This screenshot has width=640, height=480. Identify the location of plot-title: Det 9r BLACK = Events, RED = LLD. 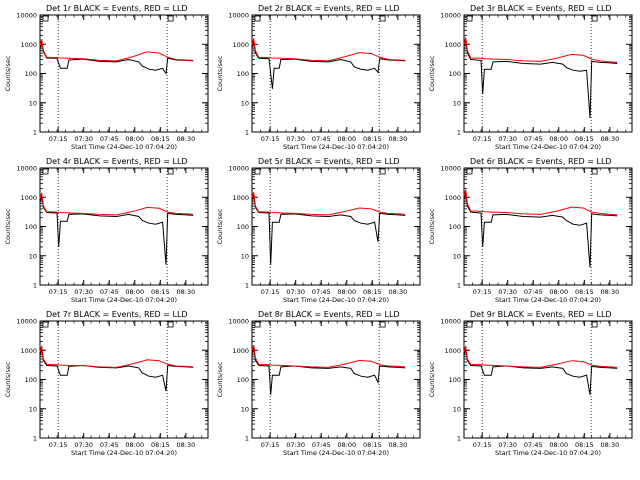
(541, 314).